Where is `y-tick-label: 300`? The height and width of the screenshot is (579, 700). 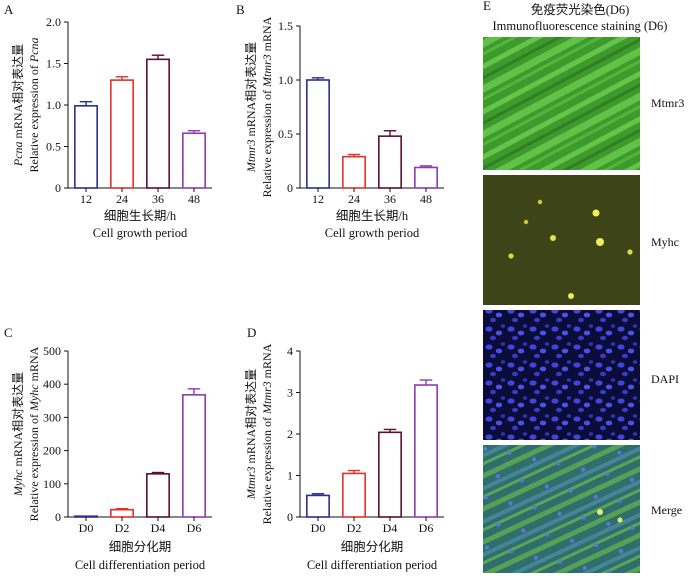 y-tick-label: 300 is located at coordinates (52, 417).